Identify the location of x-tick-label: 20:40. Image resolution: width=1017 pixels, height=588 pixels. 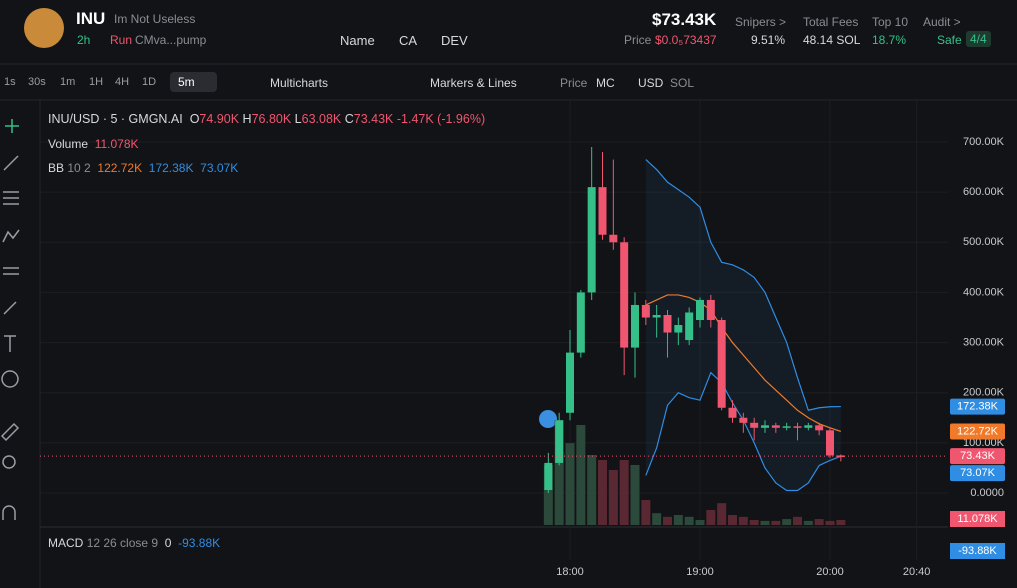
(917, 572).